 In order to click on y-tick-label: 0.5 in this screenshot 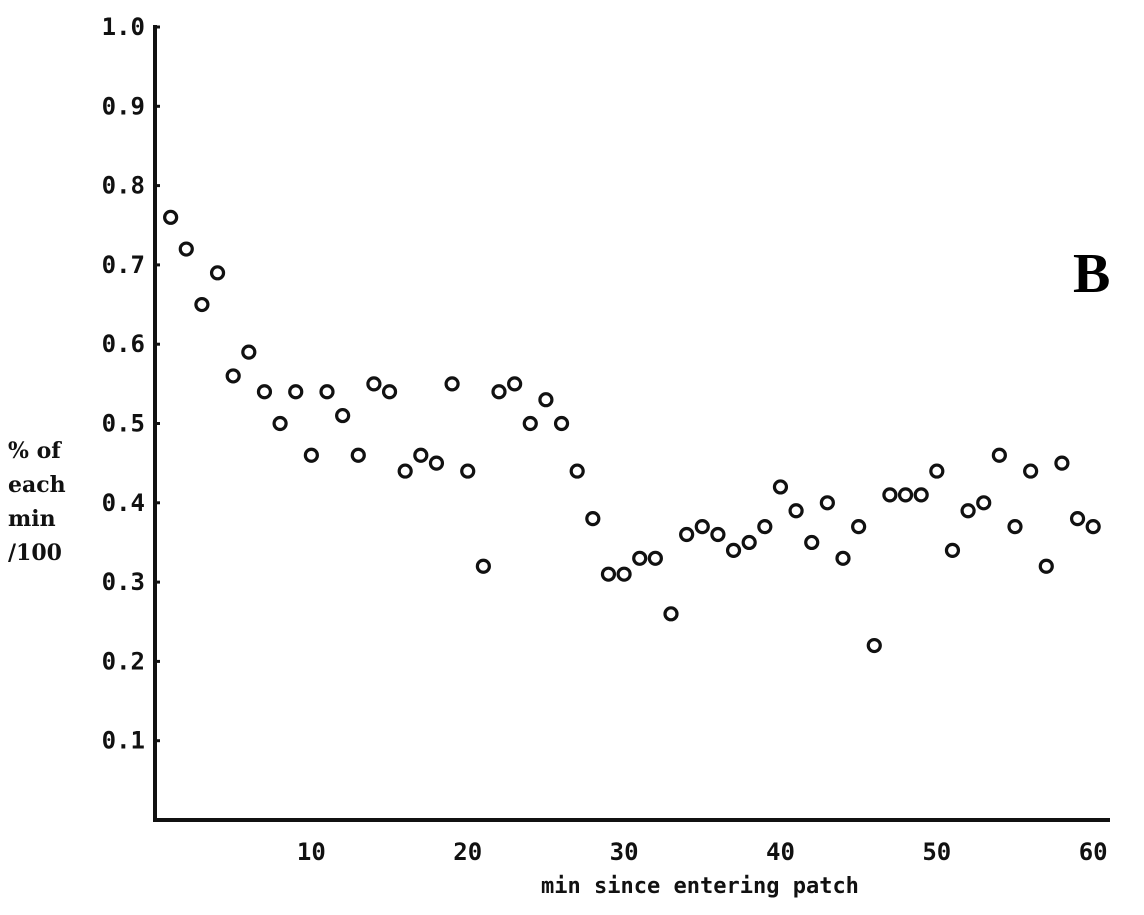, I will do `click(123, 424)`.